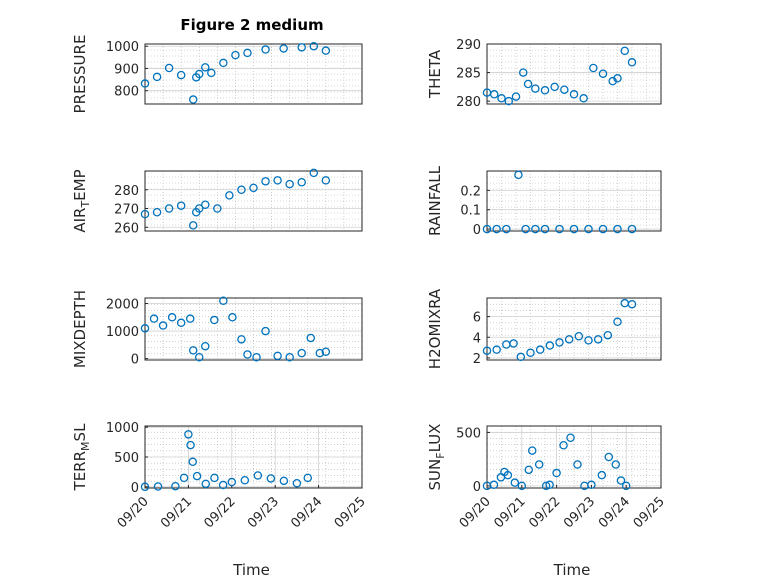 This screenshot has width=778, height=583. Describe the element at coordinates (81, 457) in the screenshot. I see `y-axis-label: TERRMSL` at that location.